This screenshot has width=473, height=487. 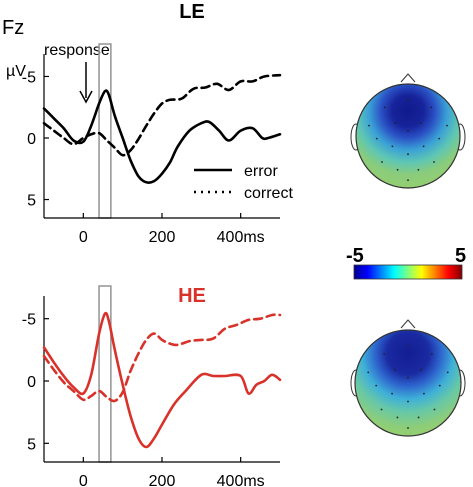 I want to click on response-annotation: response, so click(x=77, y=50).